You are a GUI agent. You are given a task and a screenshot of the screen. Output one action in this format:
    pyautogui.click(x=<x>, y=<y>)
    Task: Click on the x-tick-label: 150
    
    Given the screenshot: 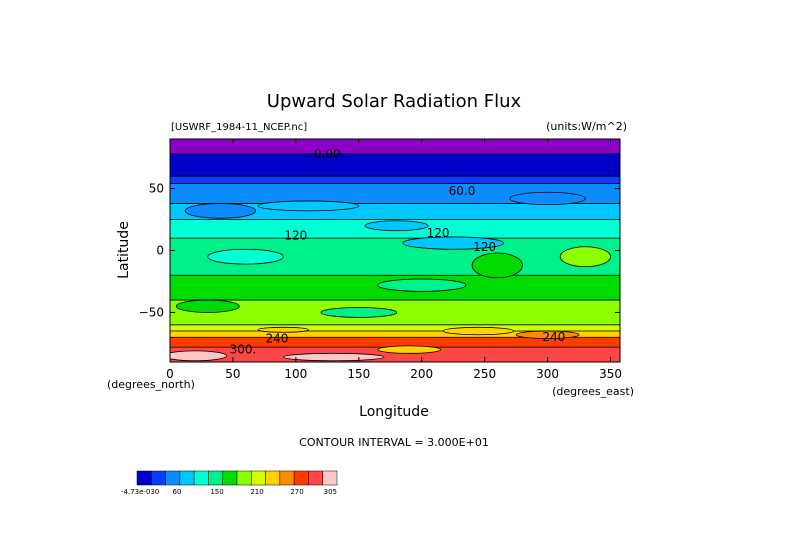 What is the action you would take?
    pyautogui.click(x=358, y=374)
    